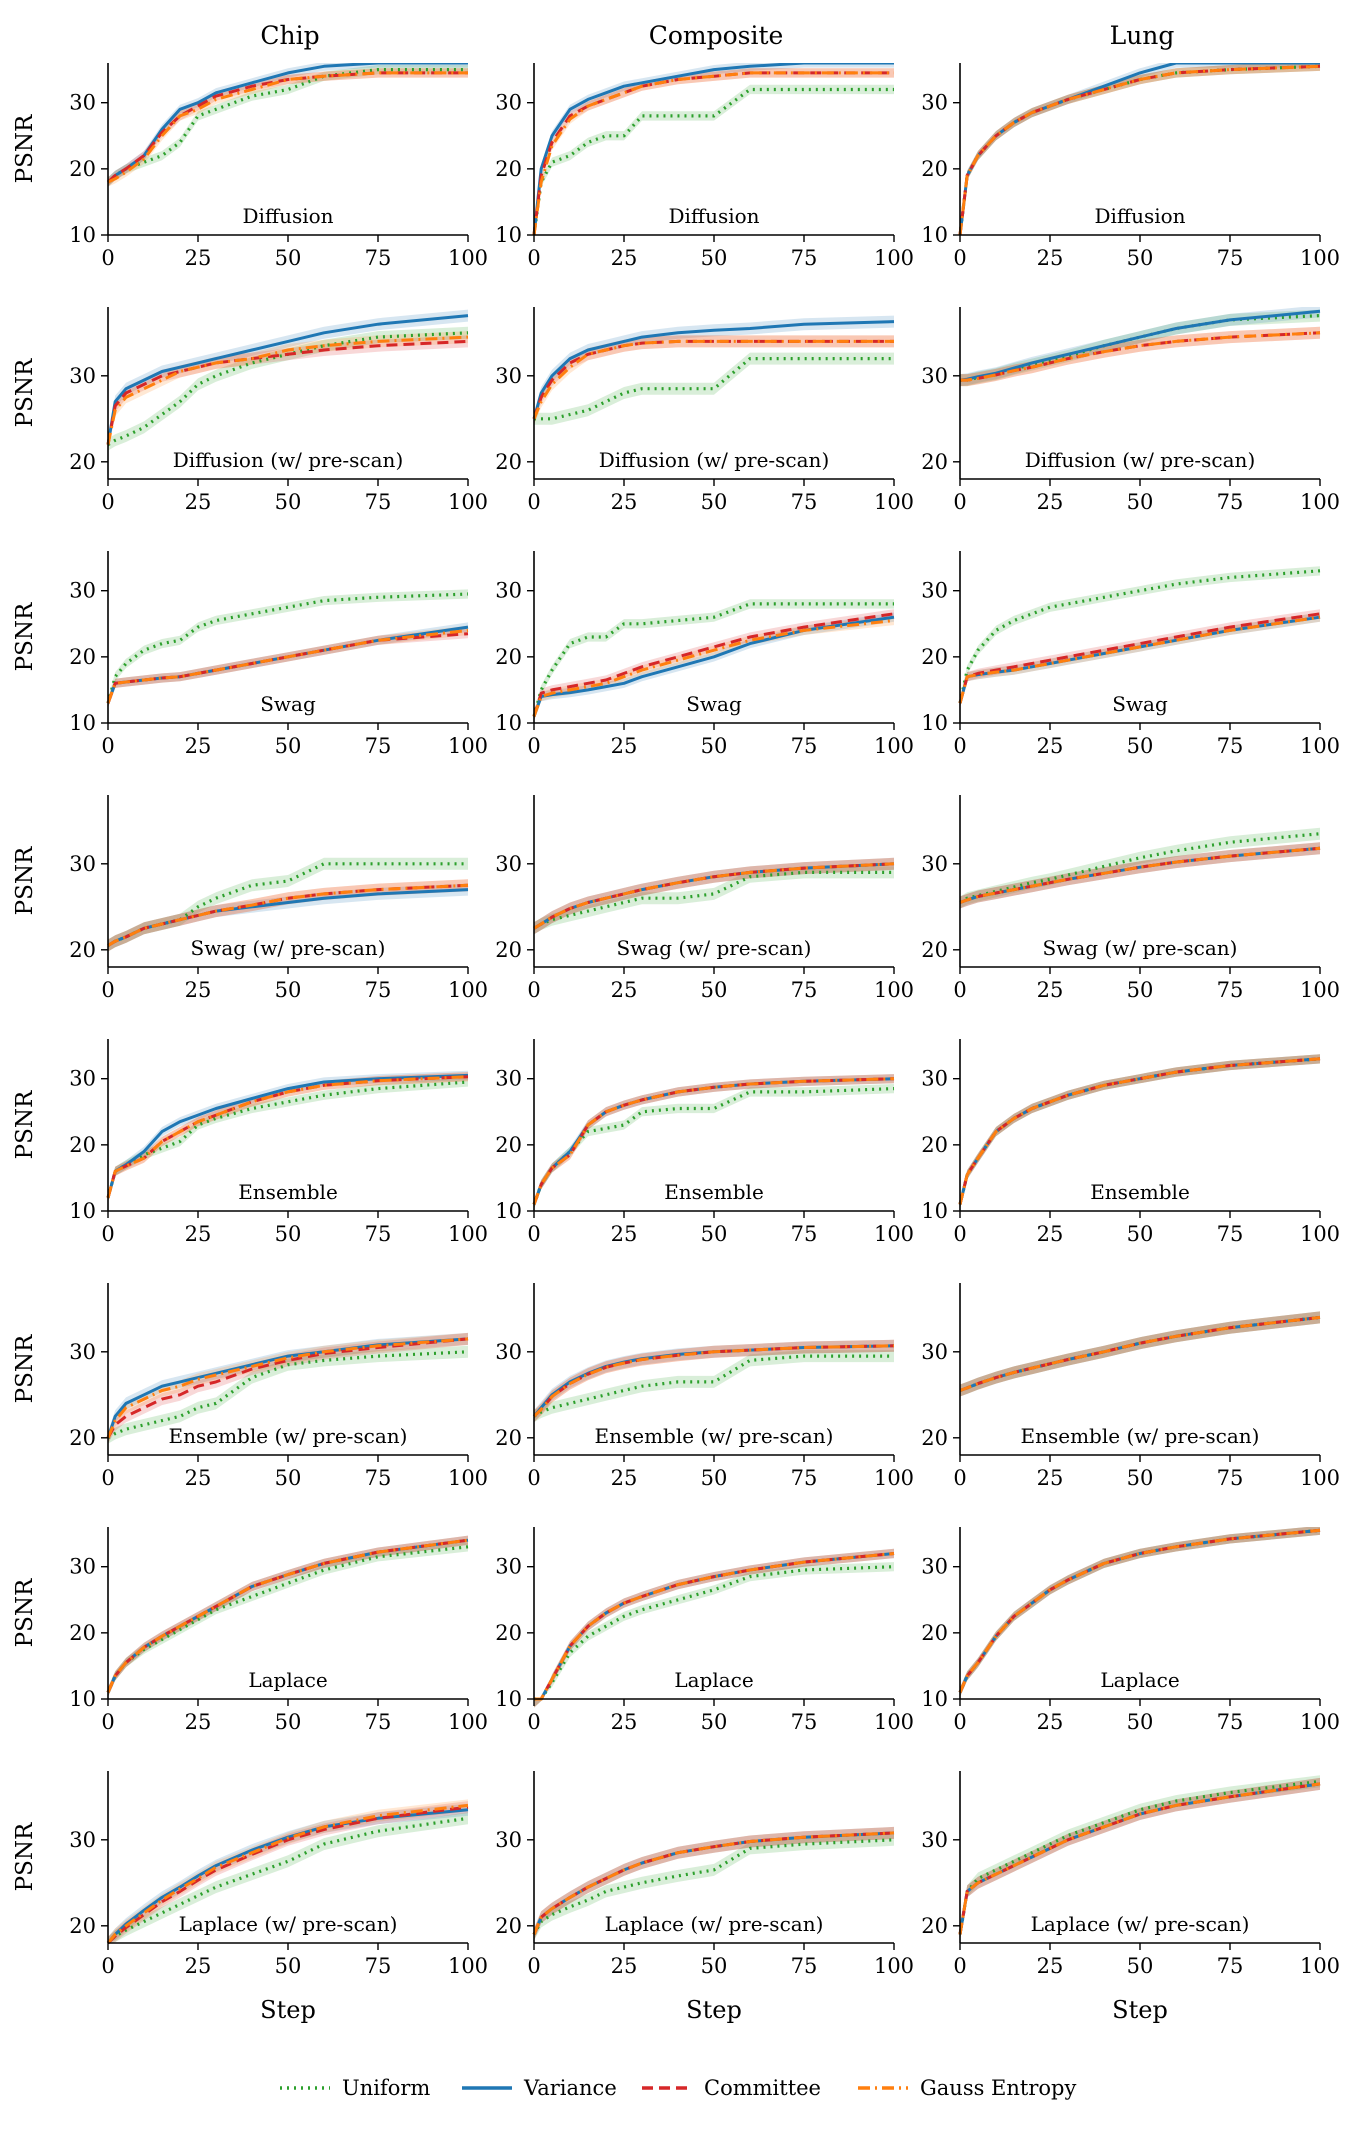 The image size is (1362, 2137). What do you see at coordinates (1320, 502) in the screenshot?
I see `x-tick-label-r1-c2-4: 100` at bounding box center [1320, 502].